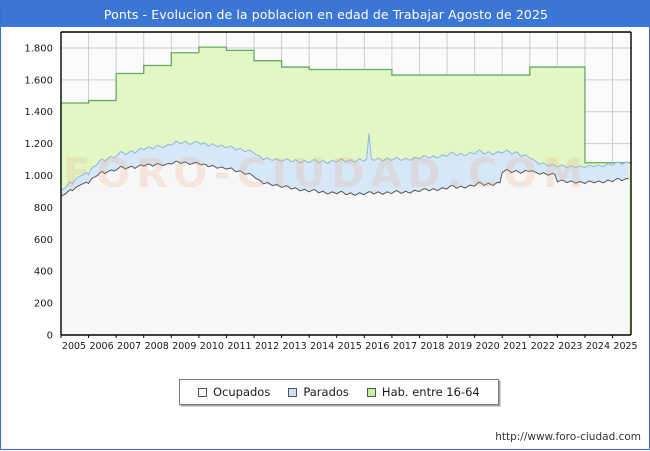 The width and height of the screenshot is (650, 451). What do you see at coordinates (184, 346) in the screenshot?
I see `x-tick-label: 2009` at bounding box center [184, 346].